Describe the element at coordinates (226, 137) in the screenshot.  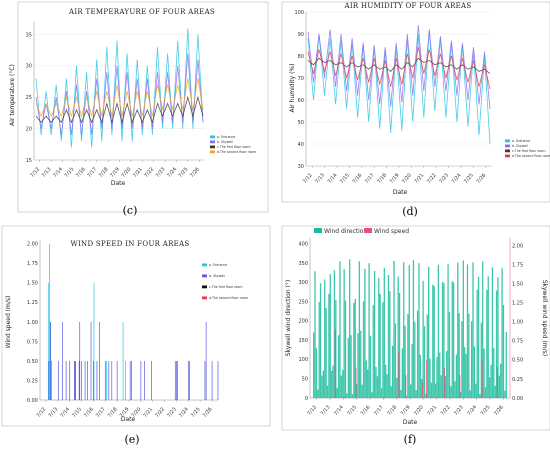
I see `panel-c-legend-label-0: a. Entrance` at that location.